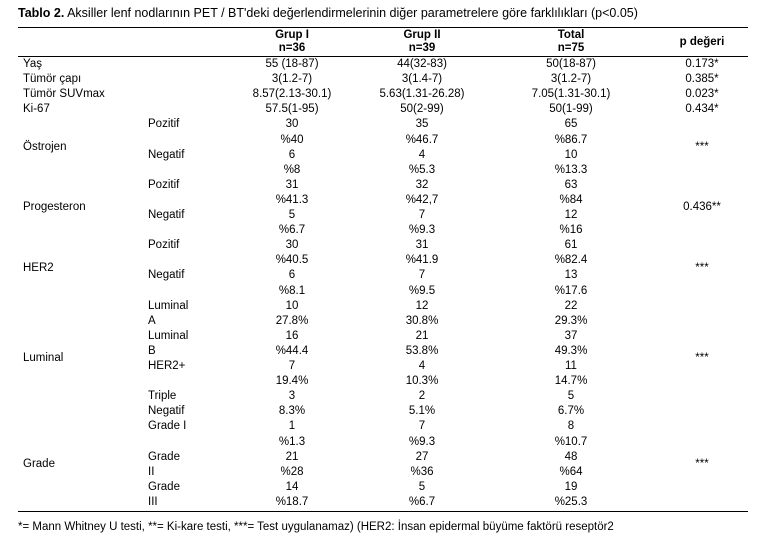 This screenshot has width=757, height=543. I want to click on group-label: Östrojen, so click(45, 147).